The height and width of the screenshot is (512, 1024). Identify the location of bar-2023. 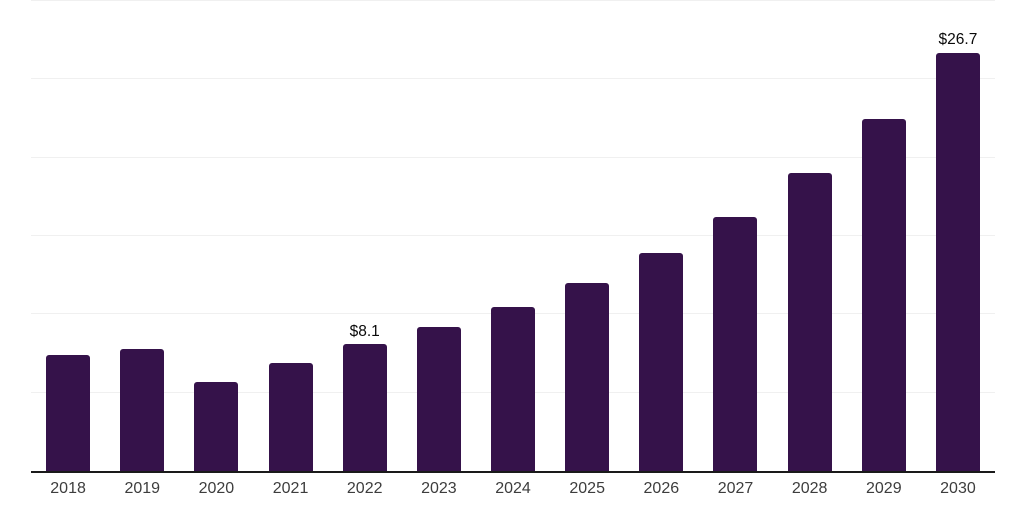
(438, 398).